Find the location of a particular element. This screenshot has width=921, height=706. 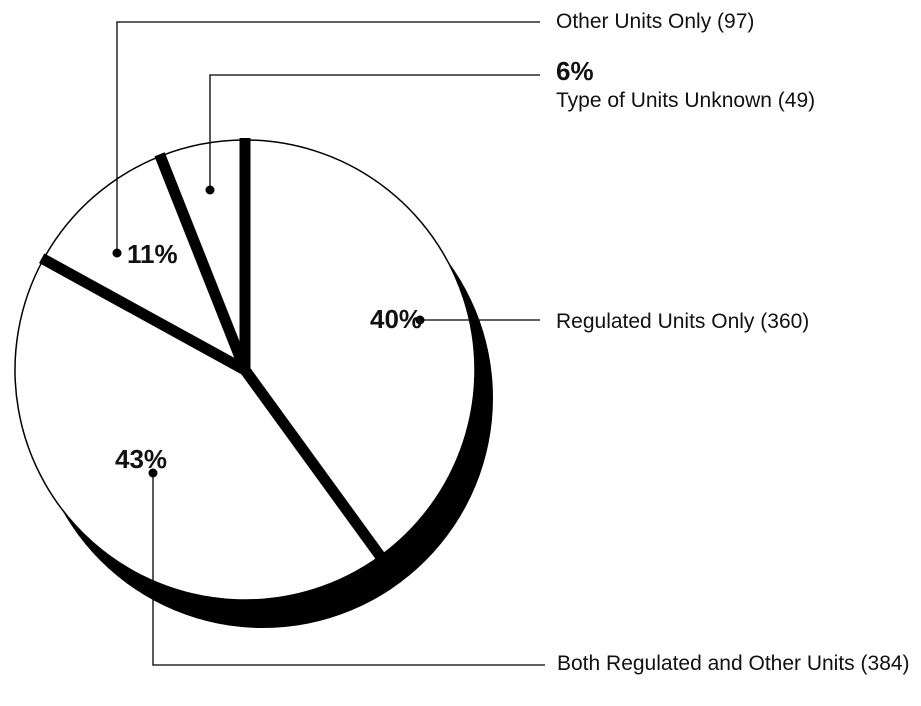

category-label: Regulated Units Only (360) is located at coordinates (683, 321).